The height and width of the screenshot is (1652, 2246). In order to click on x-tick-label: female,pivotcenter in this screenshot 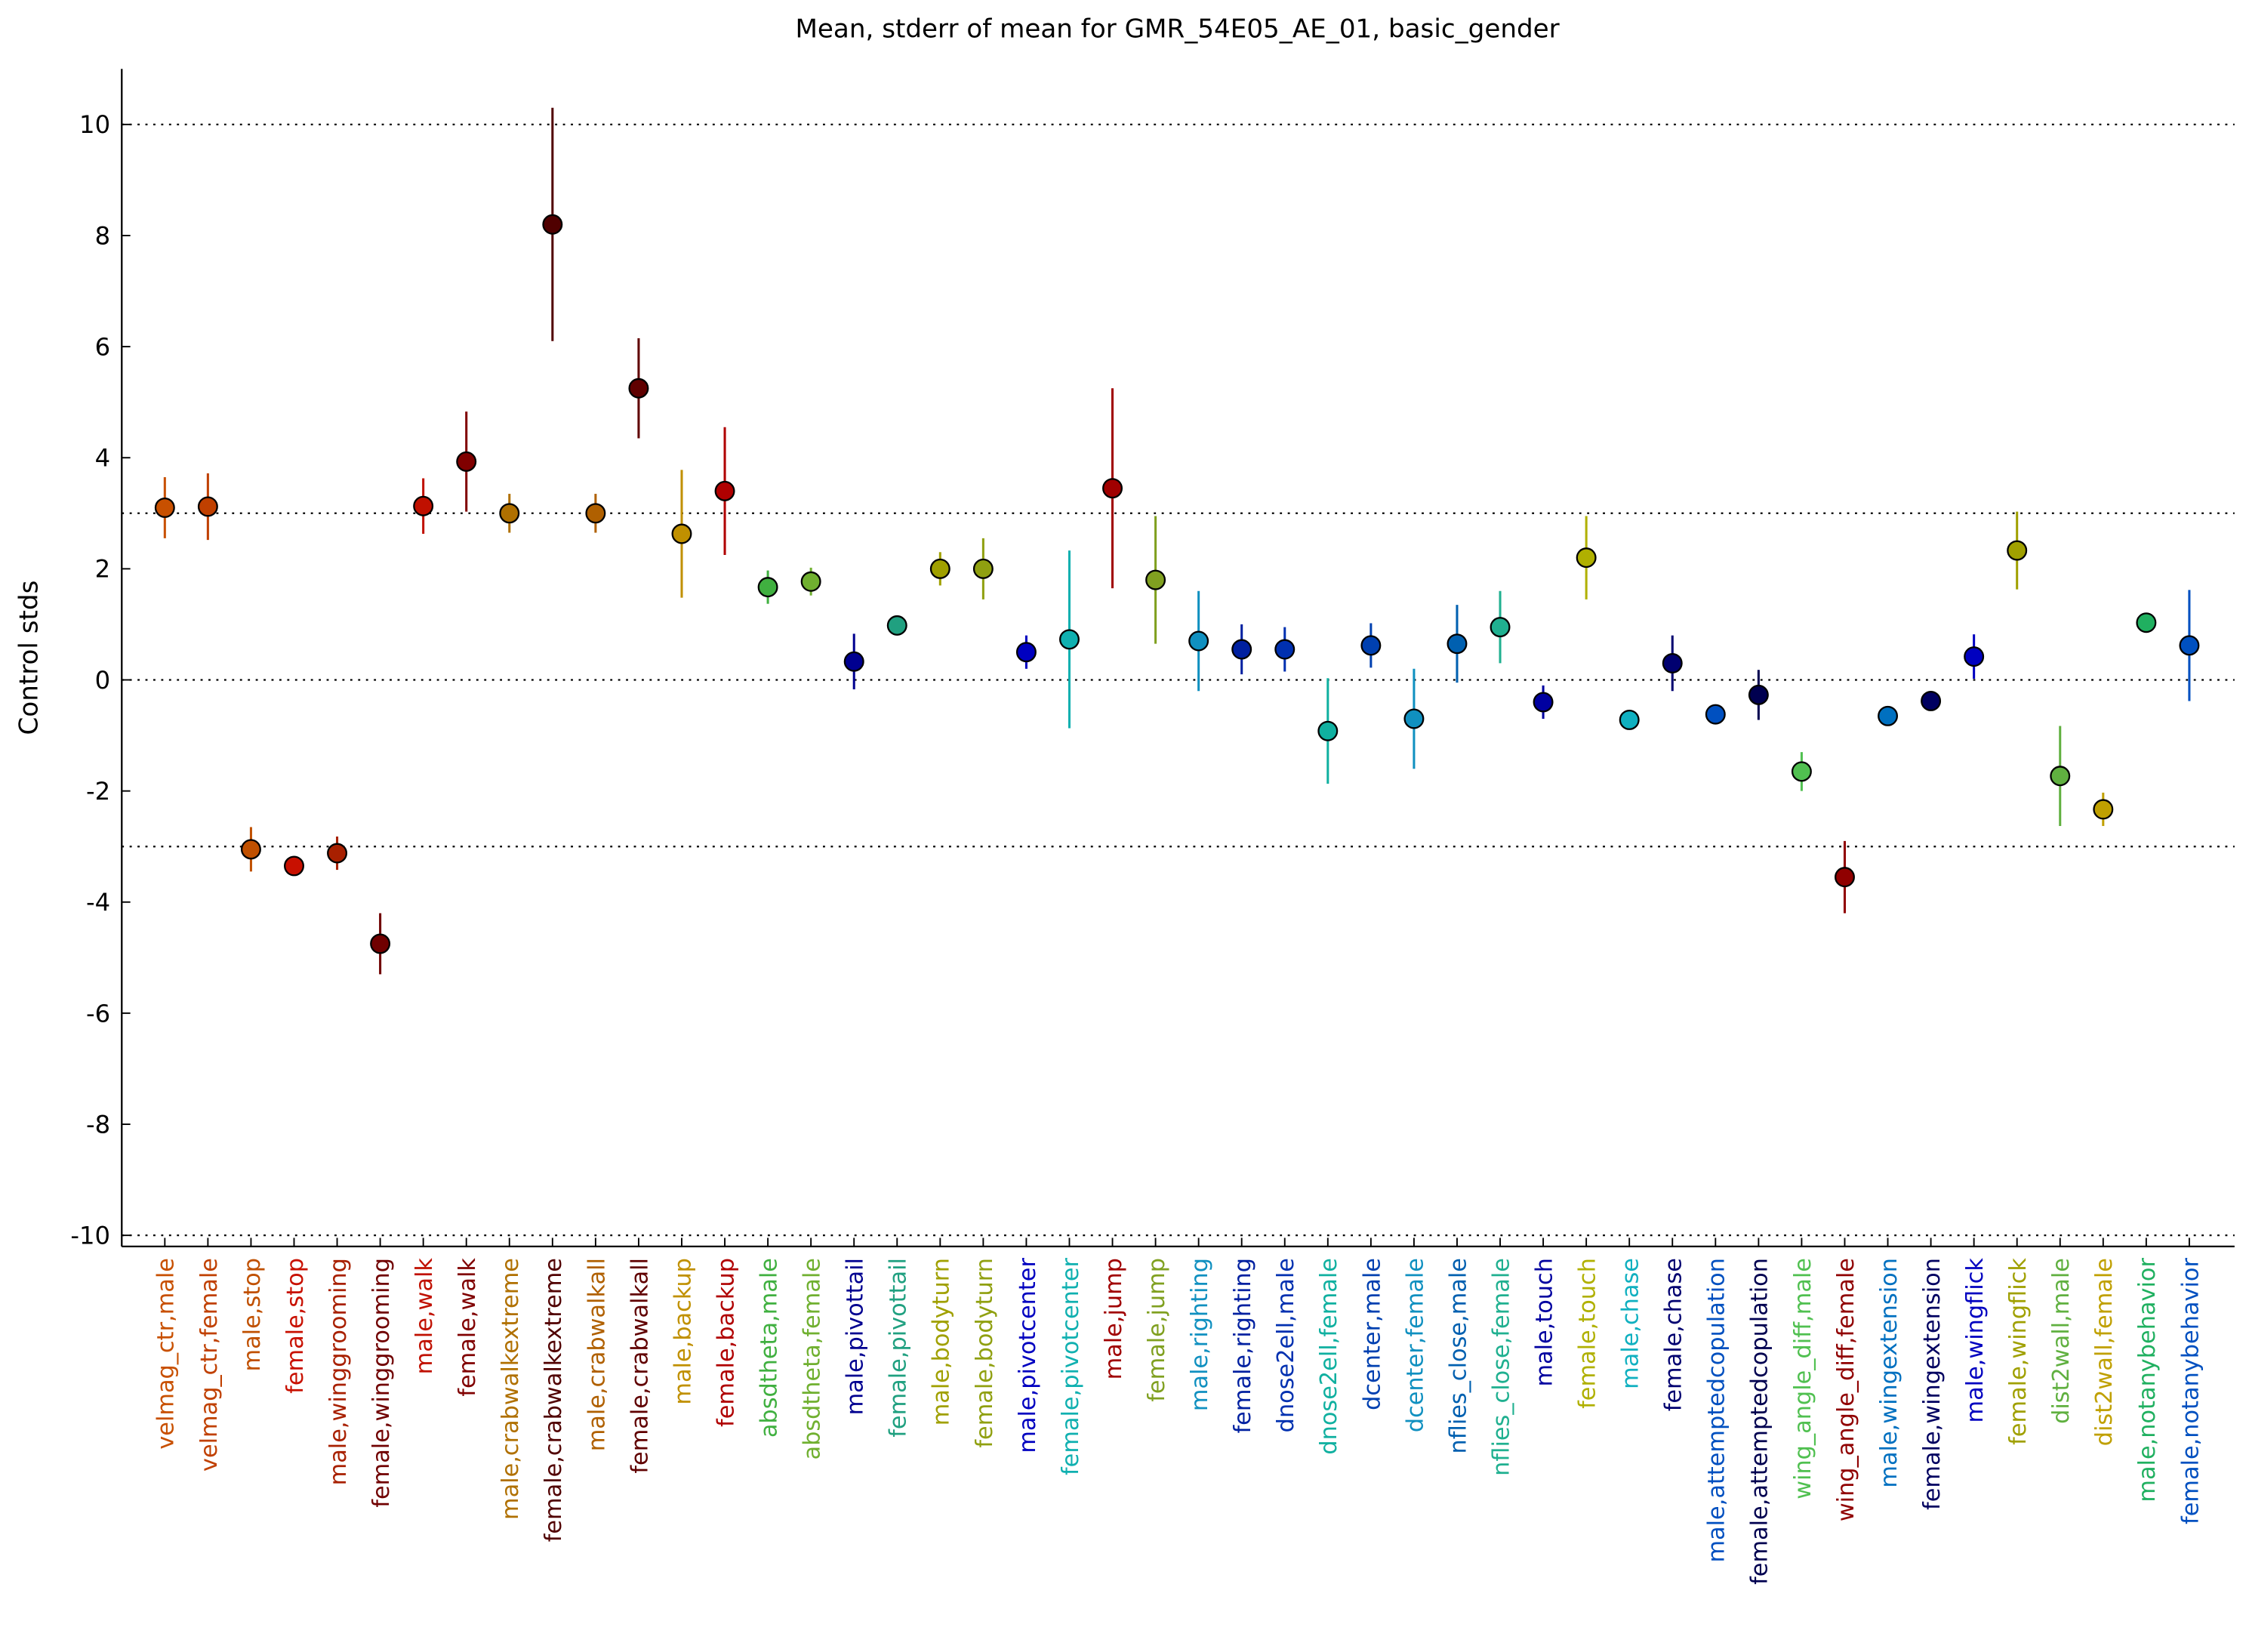, I will do `click(1071, 1367)`.